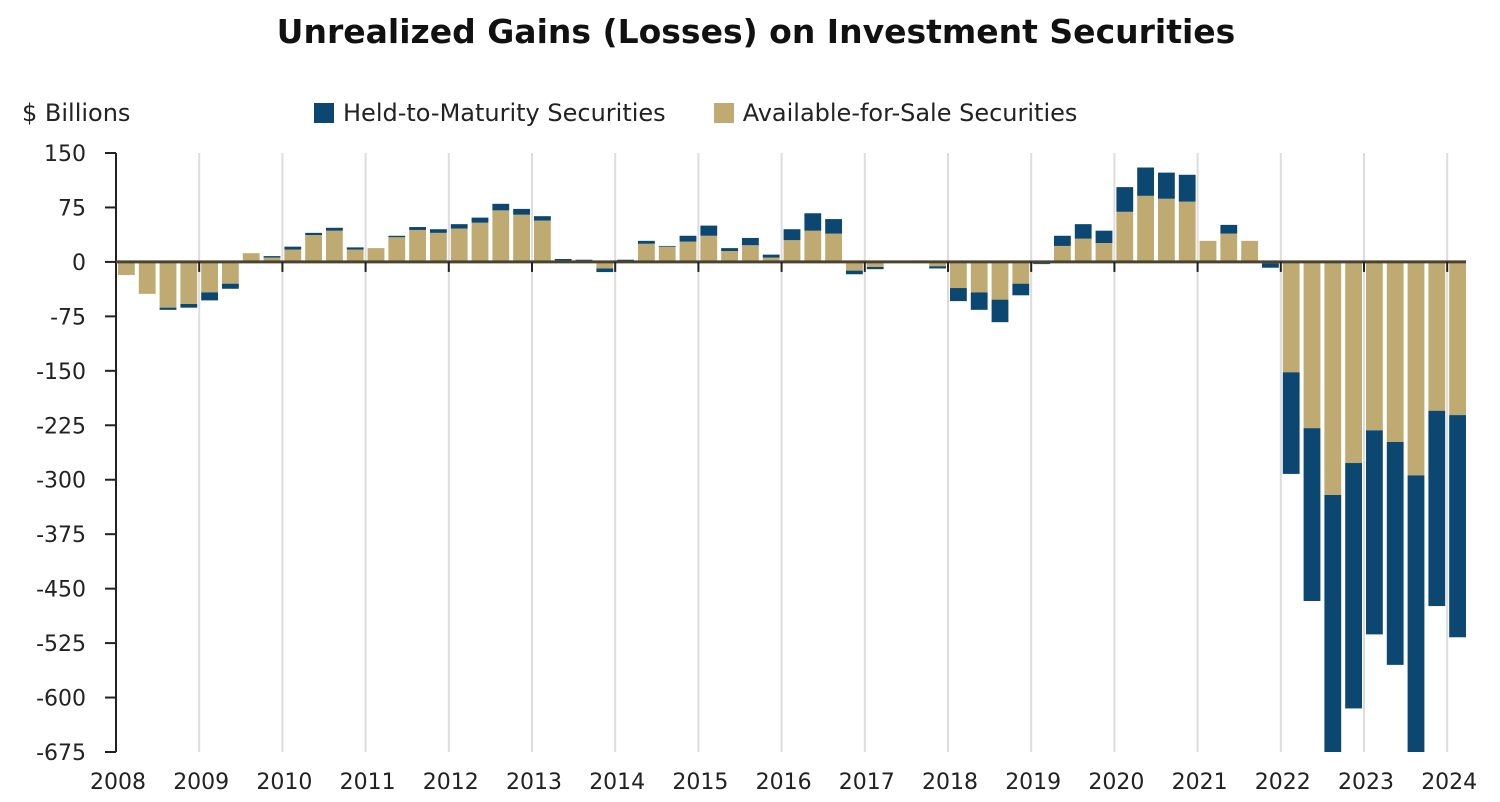 This screenshot has width=1500, height=802. Describe the element at coordinates (79, 263) in the screenshot. I see `y-tick-label: 0` at that location.